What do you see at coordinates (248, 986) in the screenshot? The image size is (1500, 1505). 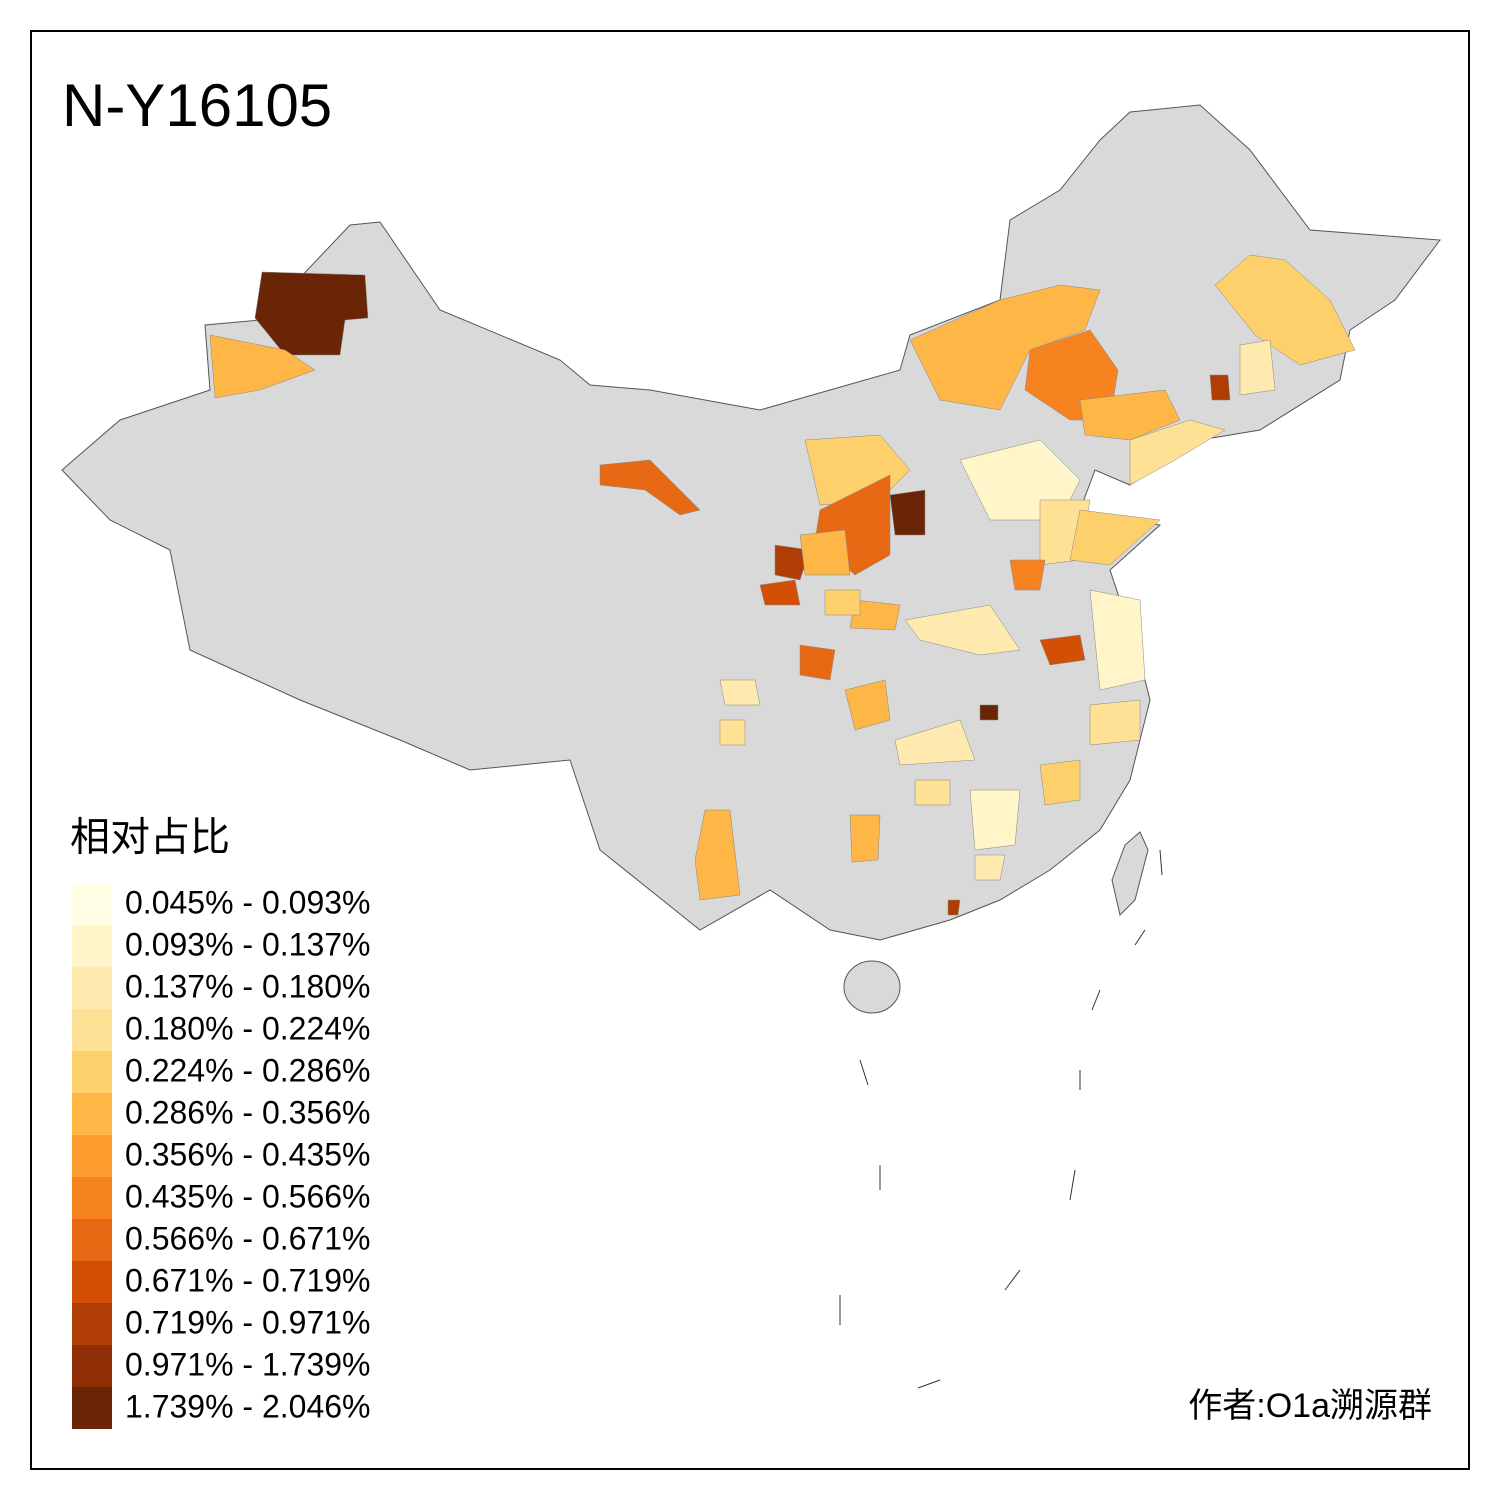 I see `legend-label: 0.137% - 0.180%` at bounding box center [248, 986].